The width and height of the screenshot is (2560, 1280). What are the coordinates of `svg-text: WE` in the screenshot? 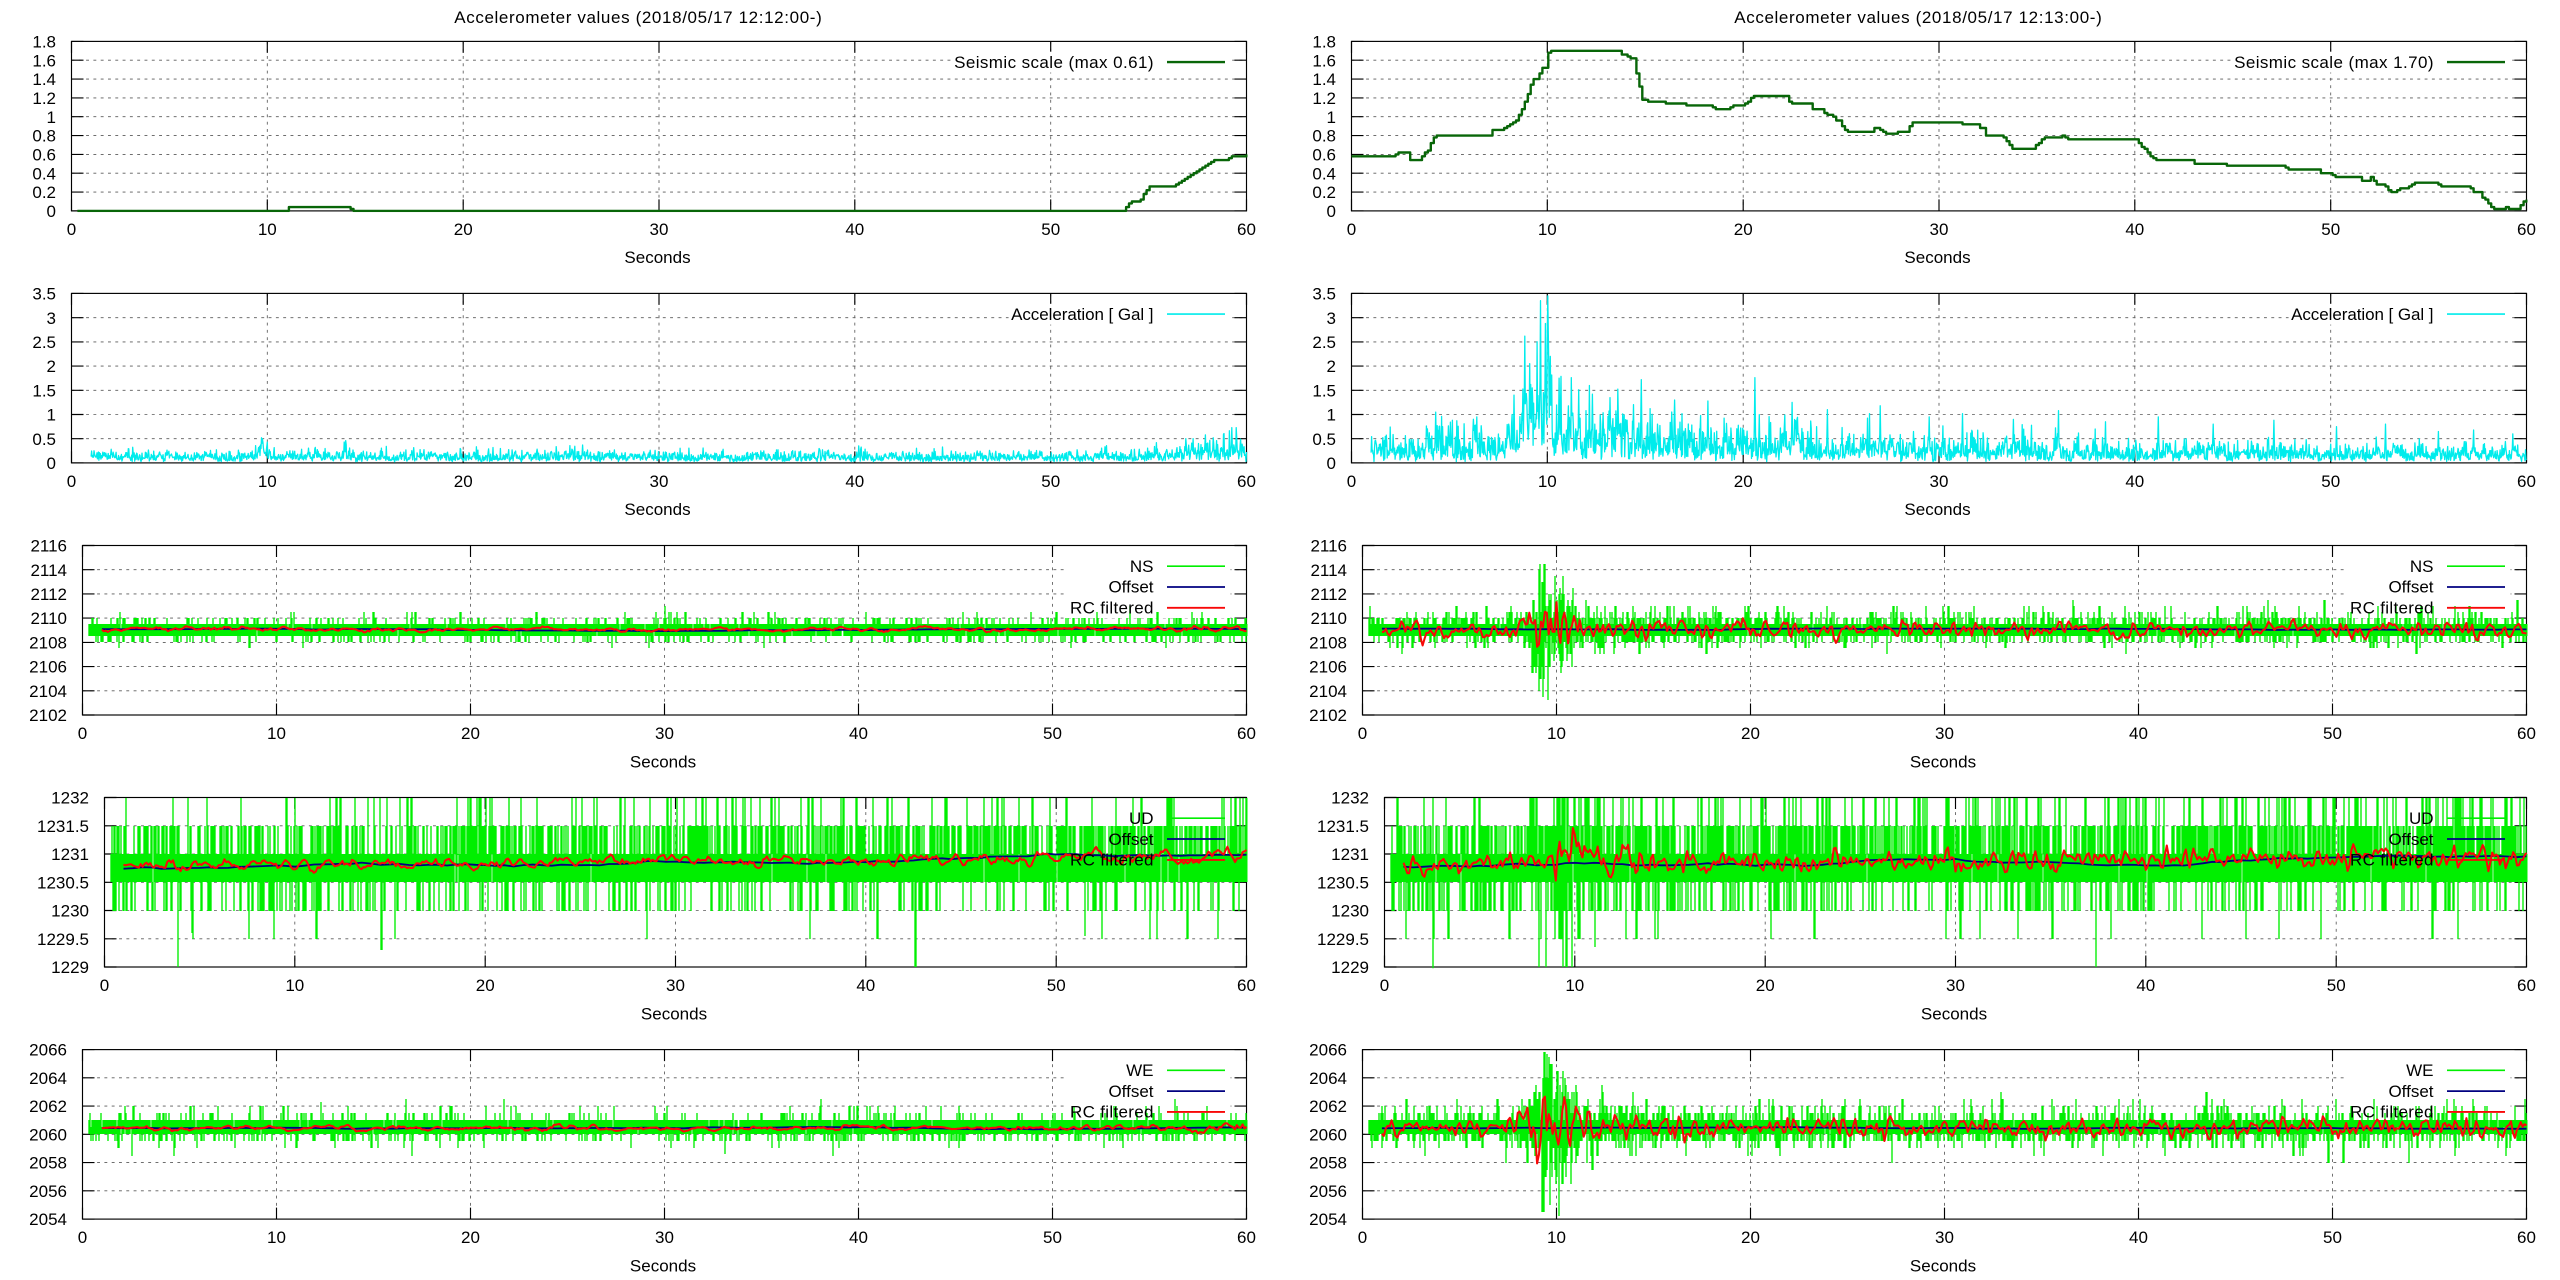 It's located at (2419, 1070).